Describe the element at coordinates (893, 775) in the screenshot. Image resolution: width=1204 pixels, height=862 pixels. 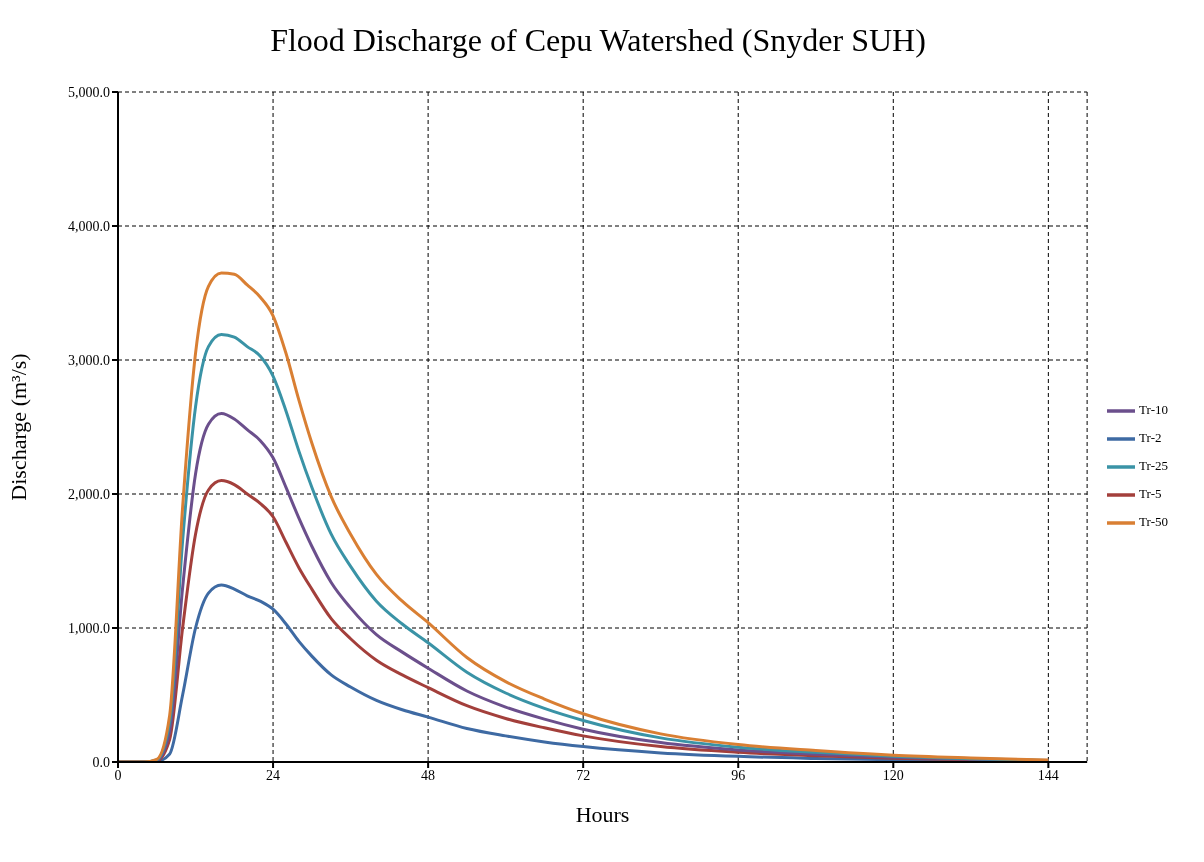
I see `x-tick-label: 120` at that location.